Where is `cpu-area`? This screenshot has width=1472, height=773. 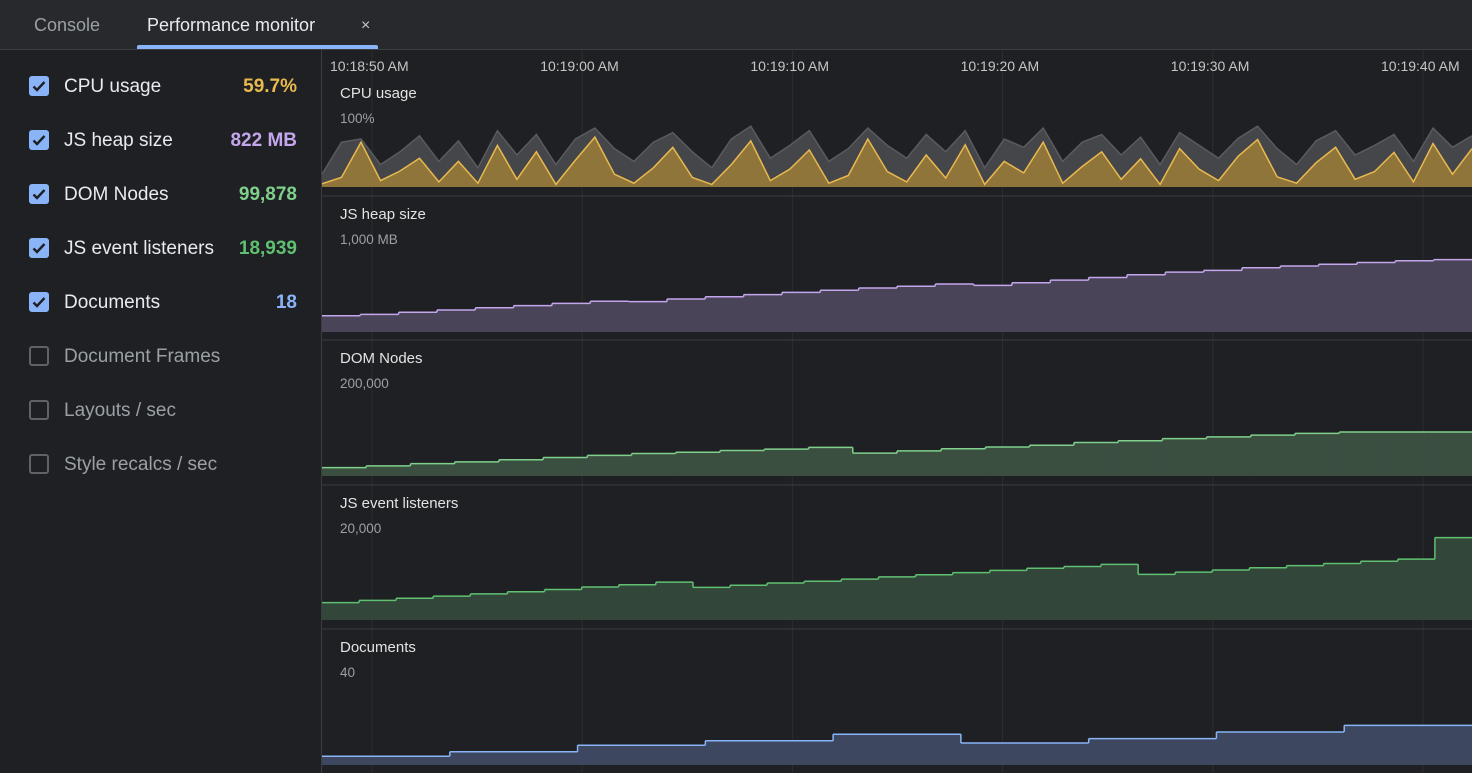 cpu-area is located at coordinates (897, 162).